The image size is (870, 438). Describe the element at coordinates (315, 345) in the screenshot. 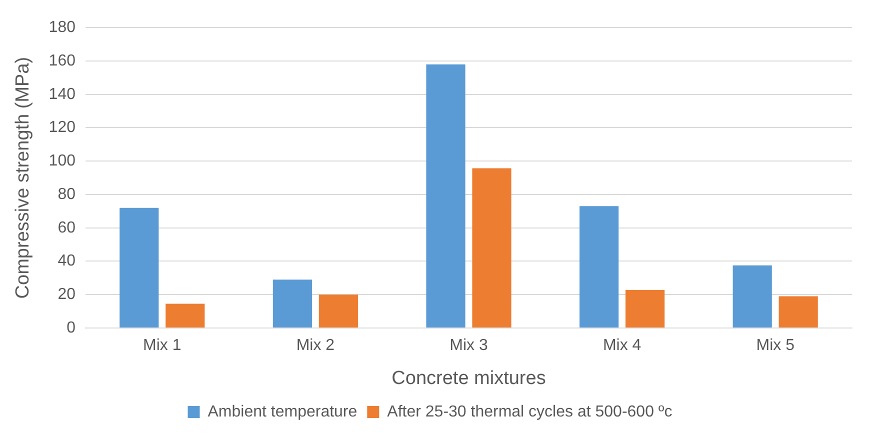

I see `x-tick-label: Mix 2` at that location.